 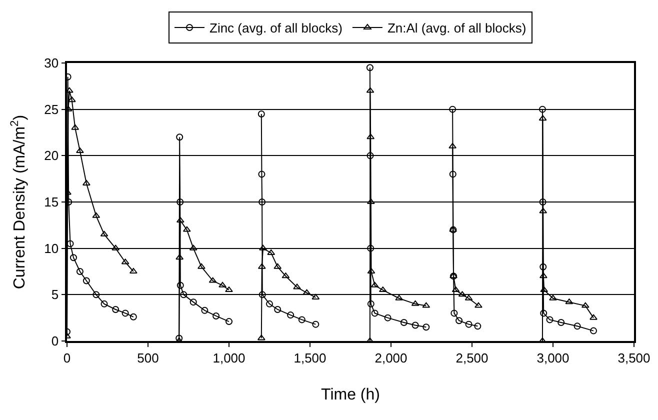 What do you see at coordinates (51, 109) in the screenshot?
I see `y-tick-label: 25` at bounding box center [51, 109].